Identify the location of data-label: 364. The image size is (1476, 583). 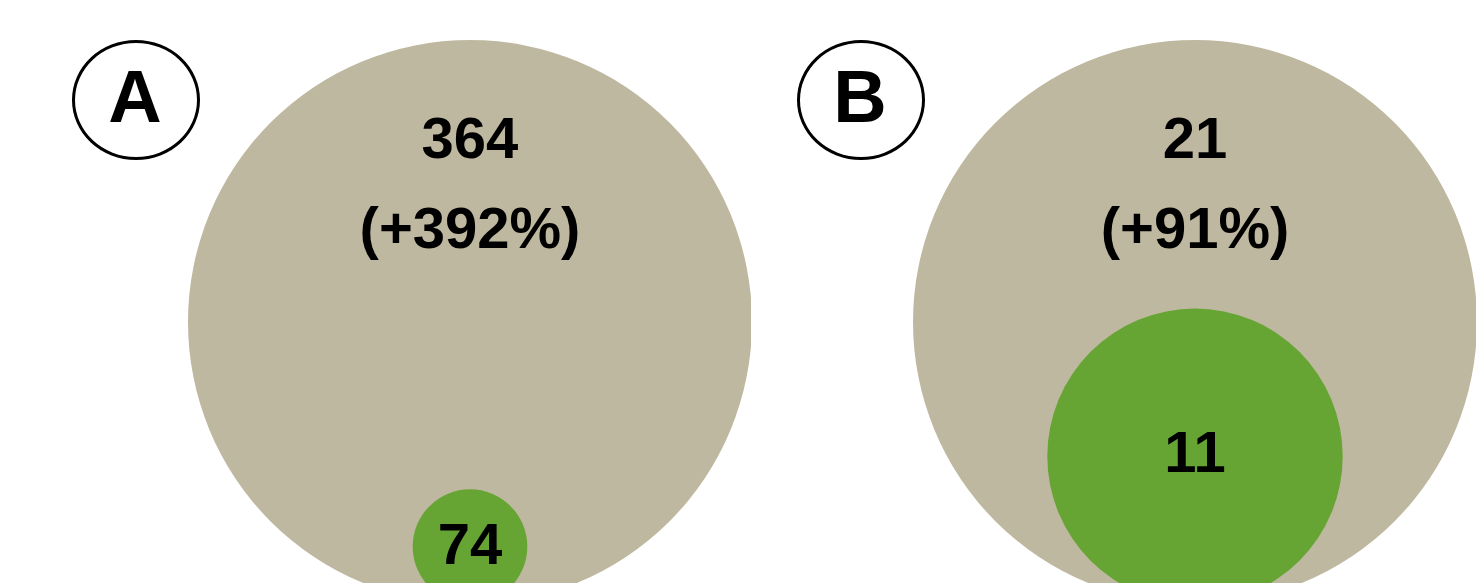
(470, 137).